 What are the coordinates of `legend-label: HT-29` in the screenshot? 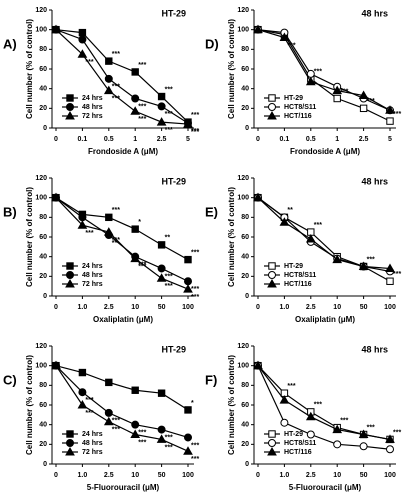 It's located at (293, 98).